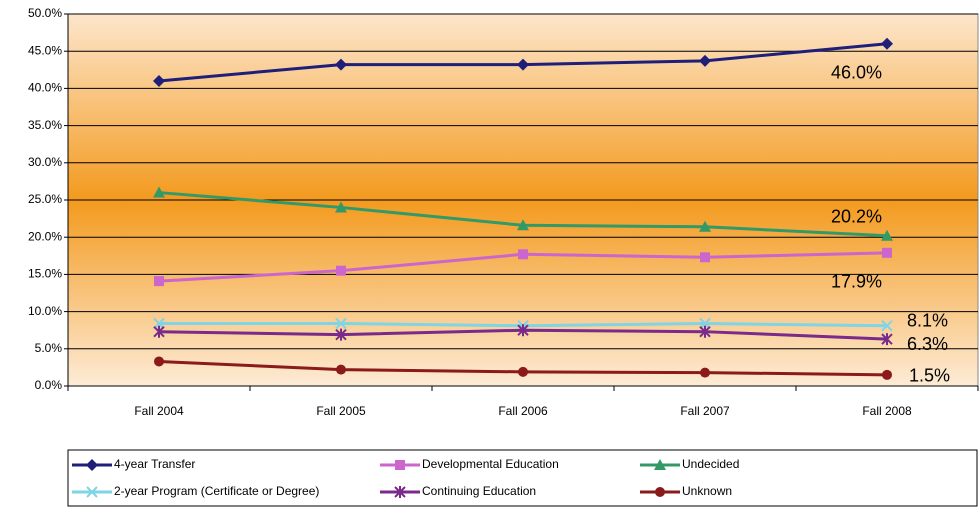 The width and height of the screenshot is (979, 515). What do you see at coordinates (45, 13) in the screenshot?
I see `y-tick-label: 50.0%` at bounding box center [45, 13].